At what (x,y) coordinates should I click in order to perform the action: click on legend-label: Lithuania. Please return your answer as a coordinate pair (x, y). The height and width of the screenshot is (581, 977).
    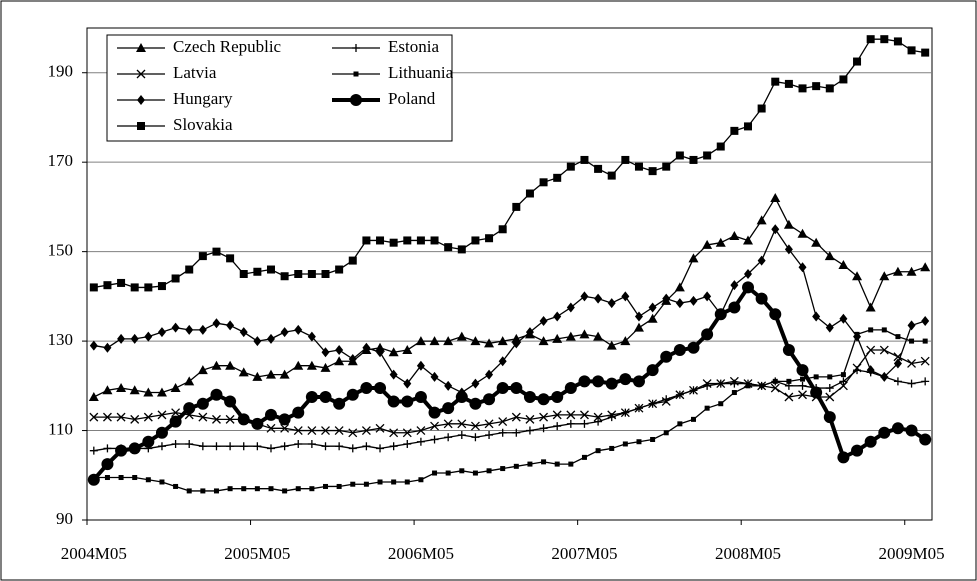
    Looking at the image, I should click on (421, 72).